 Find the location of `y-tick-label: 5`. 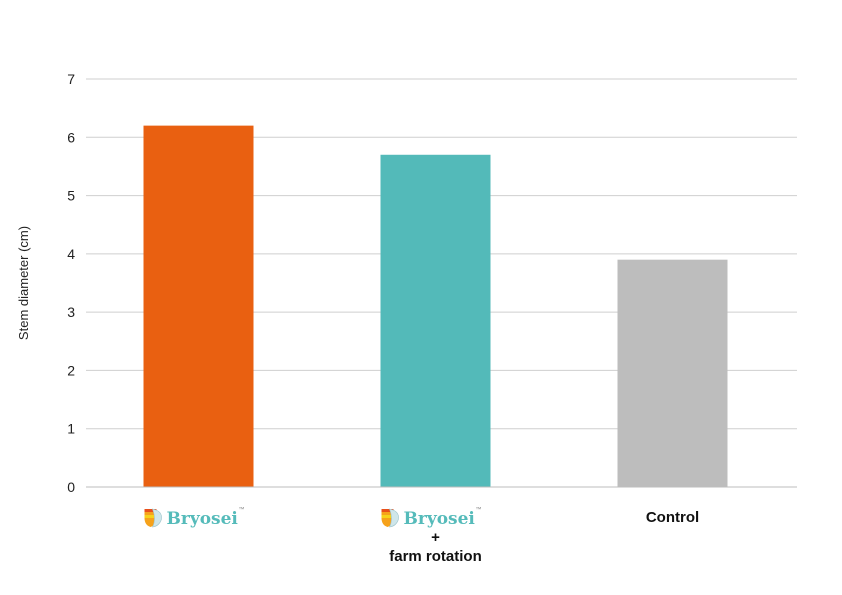

y-tick-label: 5 is located at coordinates (71, 196).